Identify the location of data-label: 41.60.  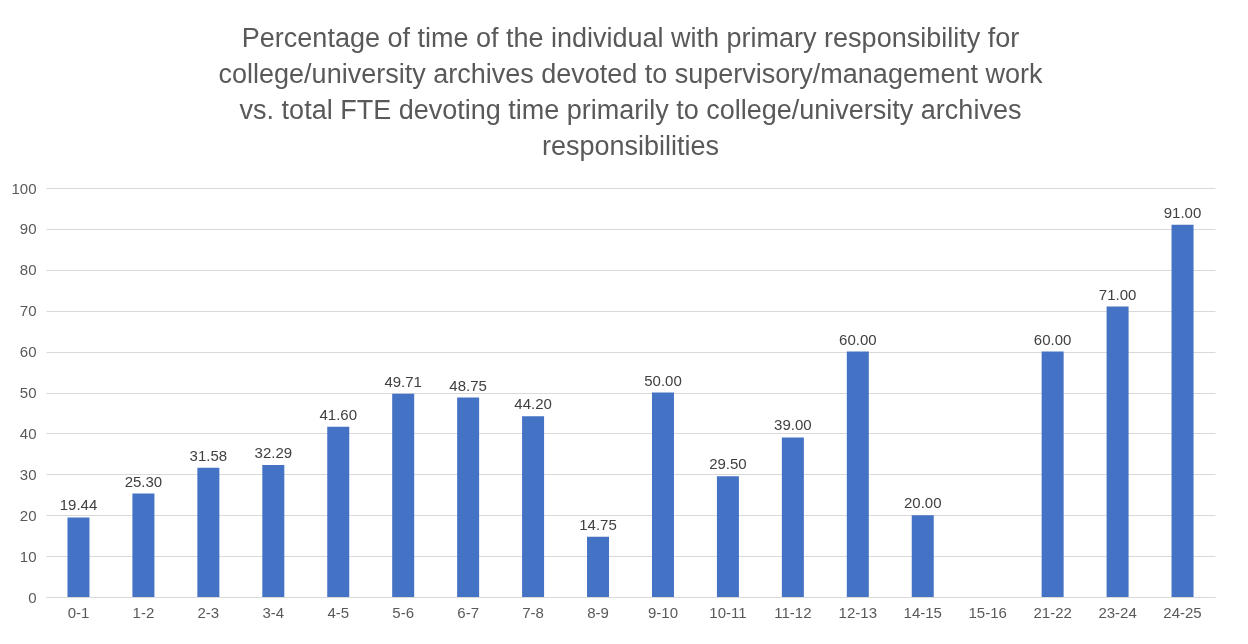
(338, 414).